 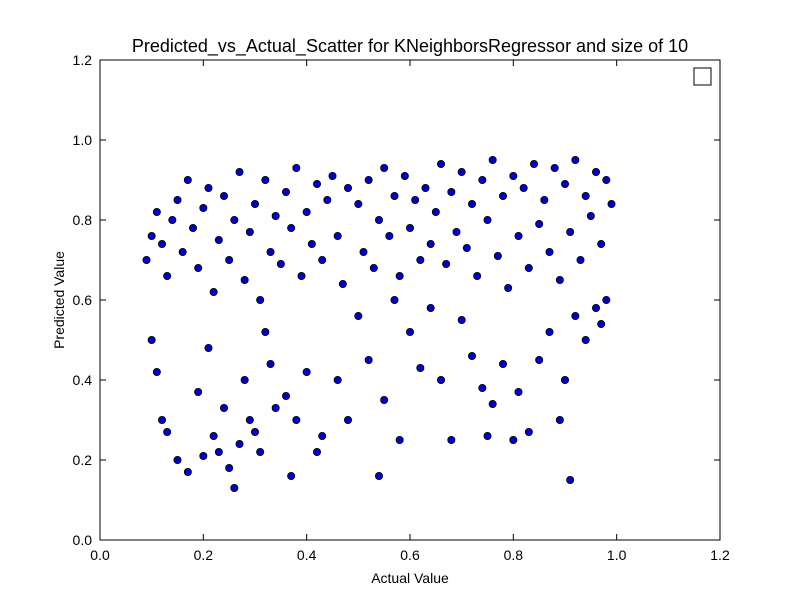 What do you see at coordinates (514, 555) in the screenshot?
I see `x-tick-label: 0.8` at bounding box center [514, 555].